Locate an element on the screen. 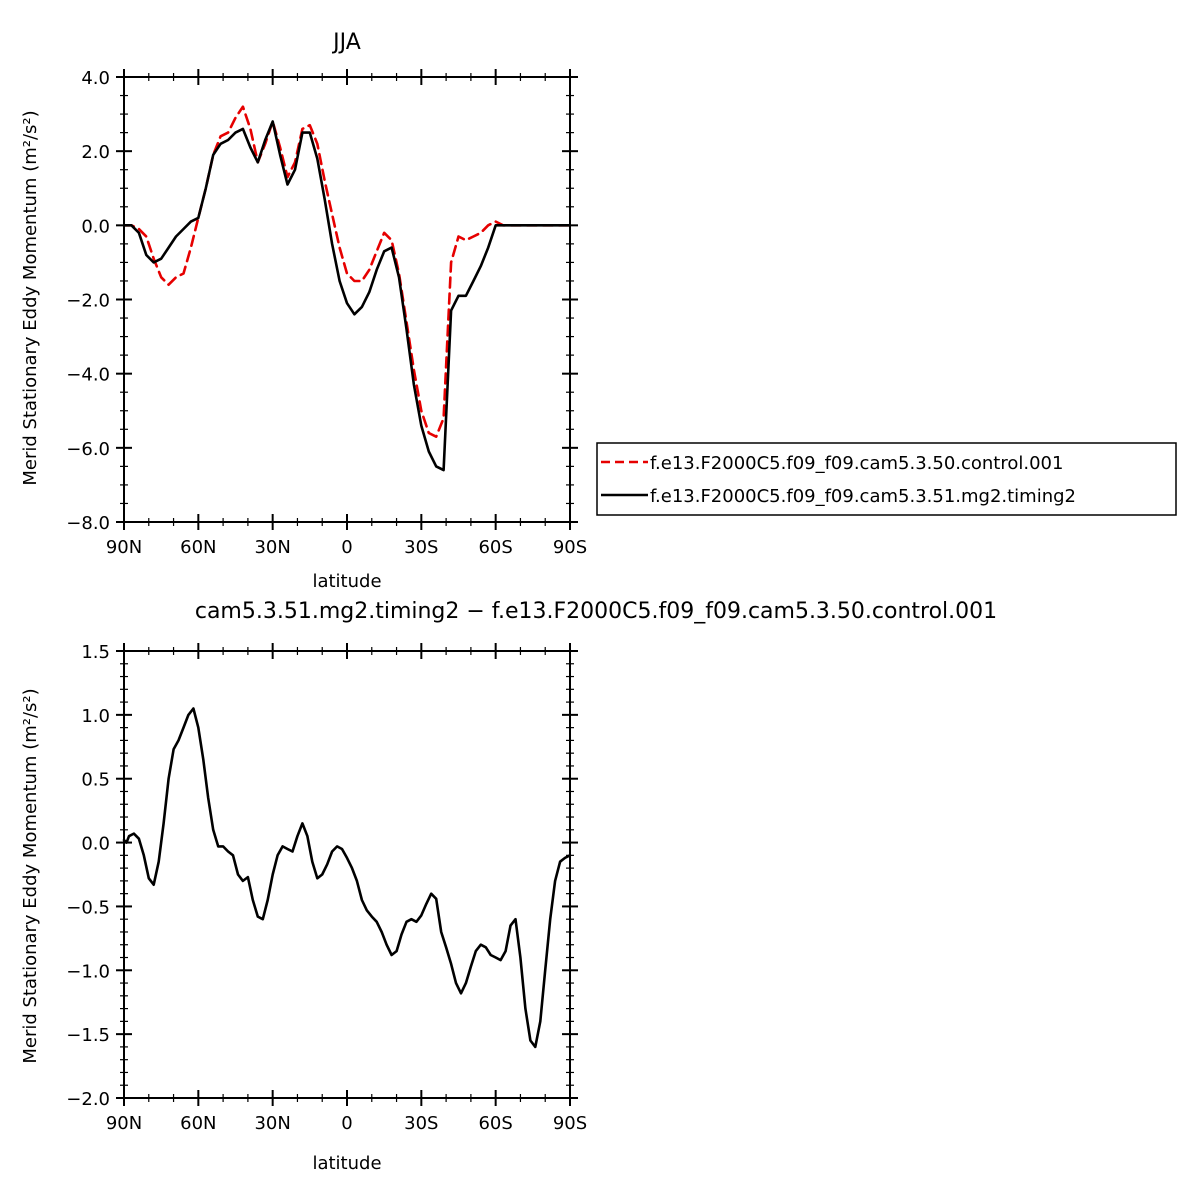 Image resolution: width=1194 pixels, height=1197 pixels. ytick-label: 4.0 is located at coordinates (95, 78).